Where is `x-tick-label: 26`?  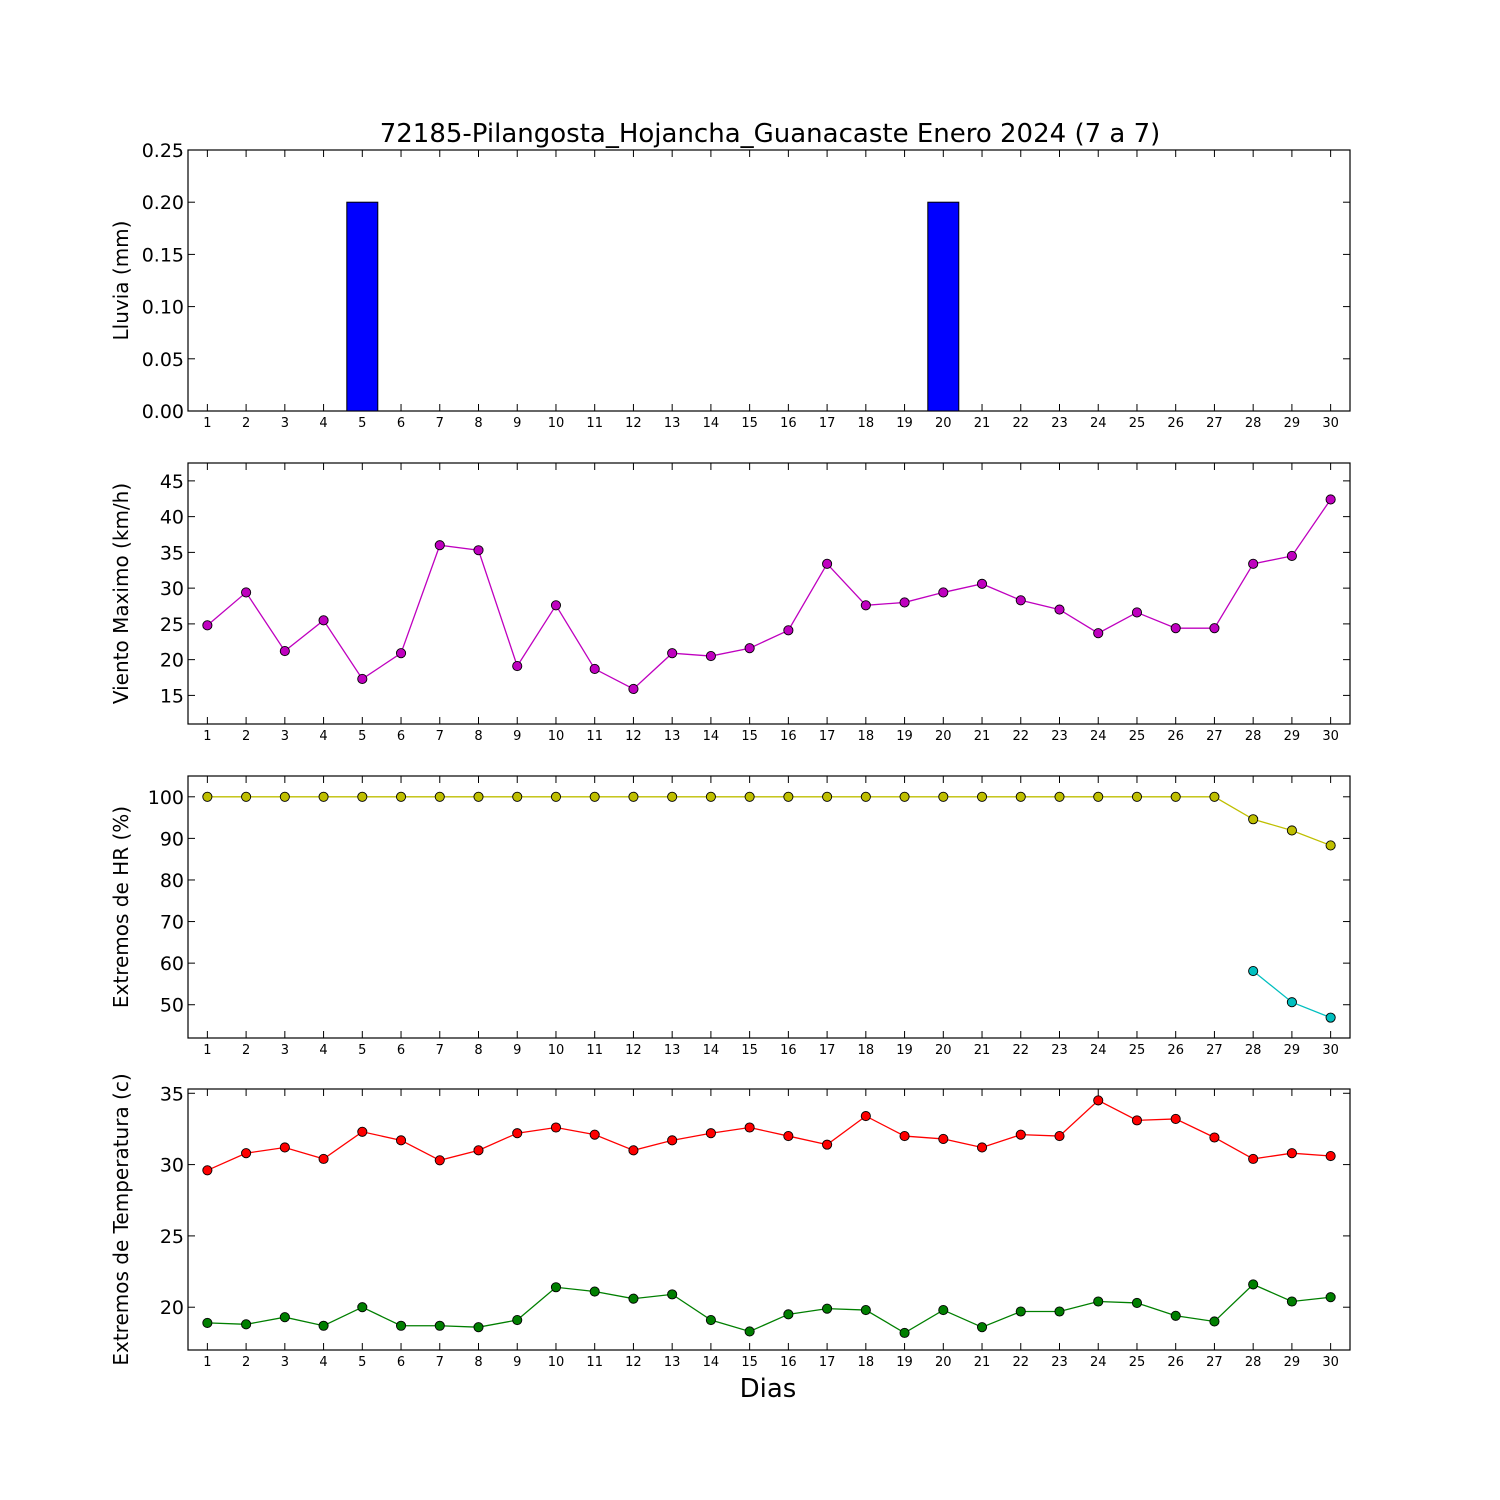
x-tick-label: 26 is located at coordinates (1175, 1362).